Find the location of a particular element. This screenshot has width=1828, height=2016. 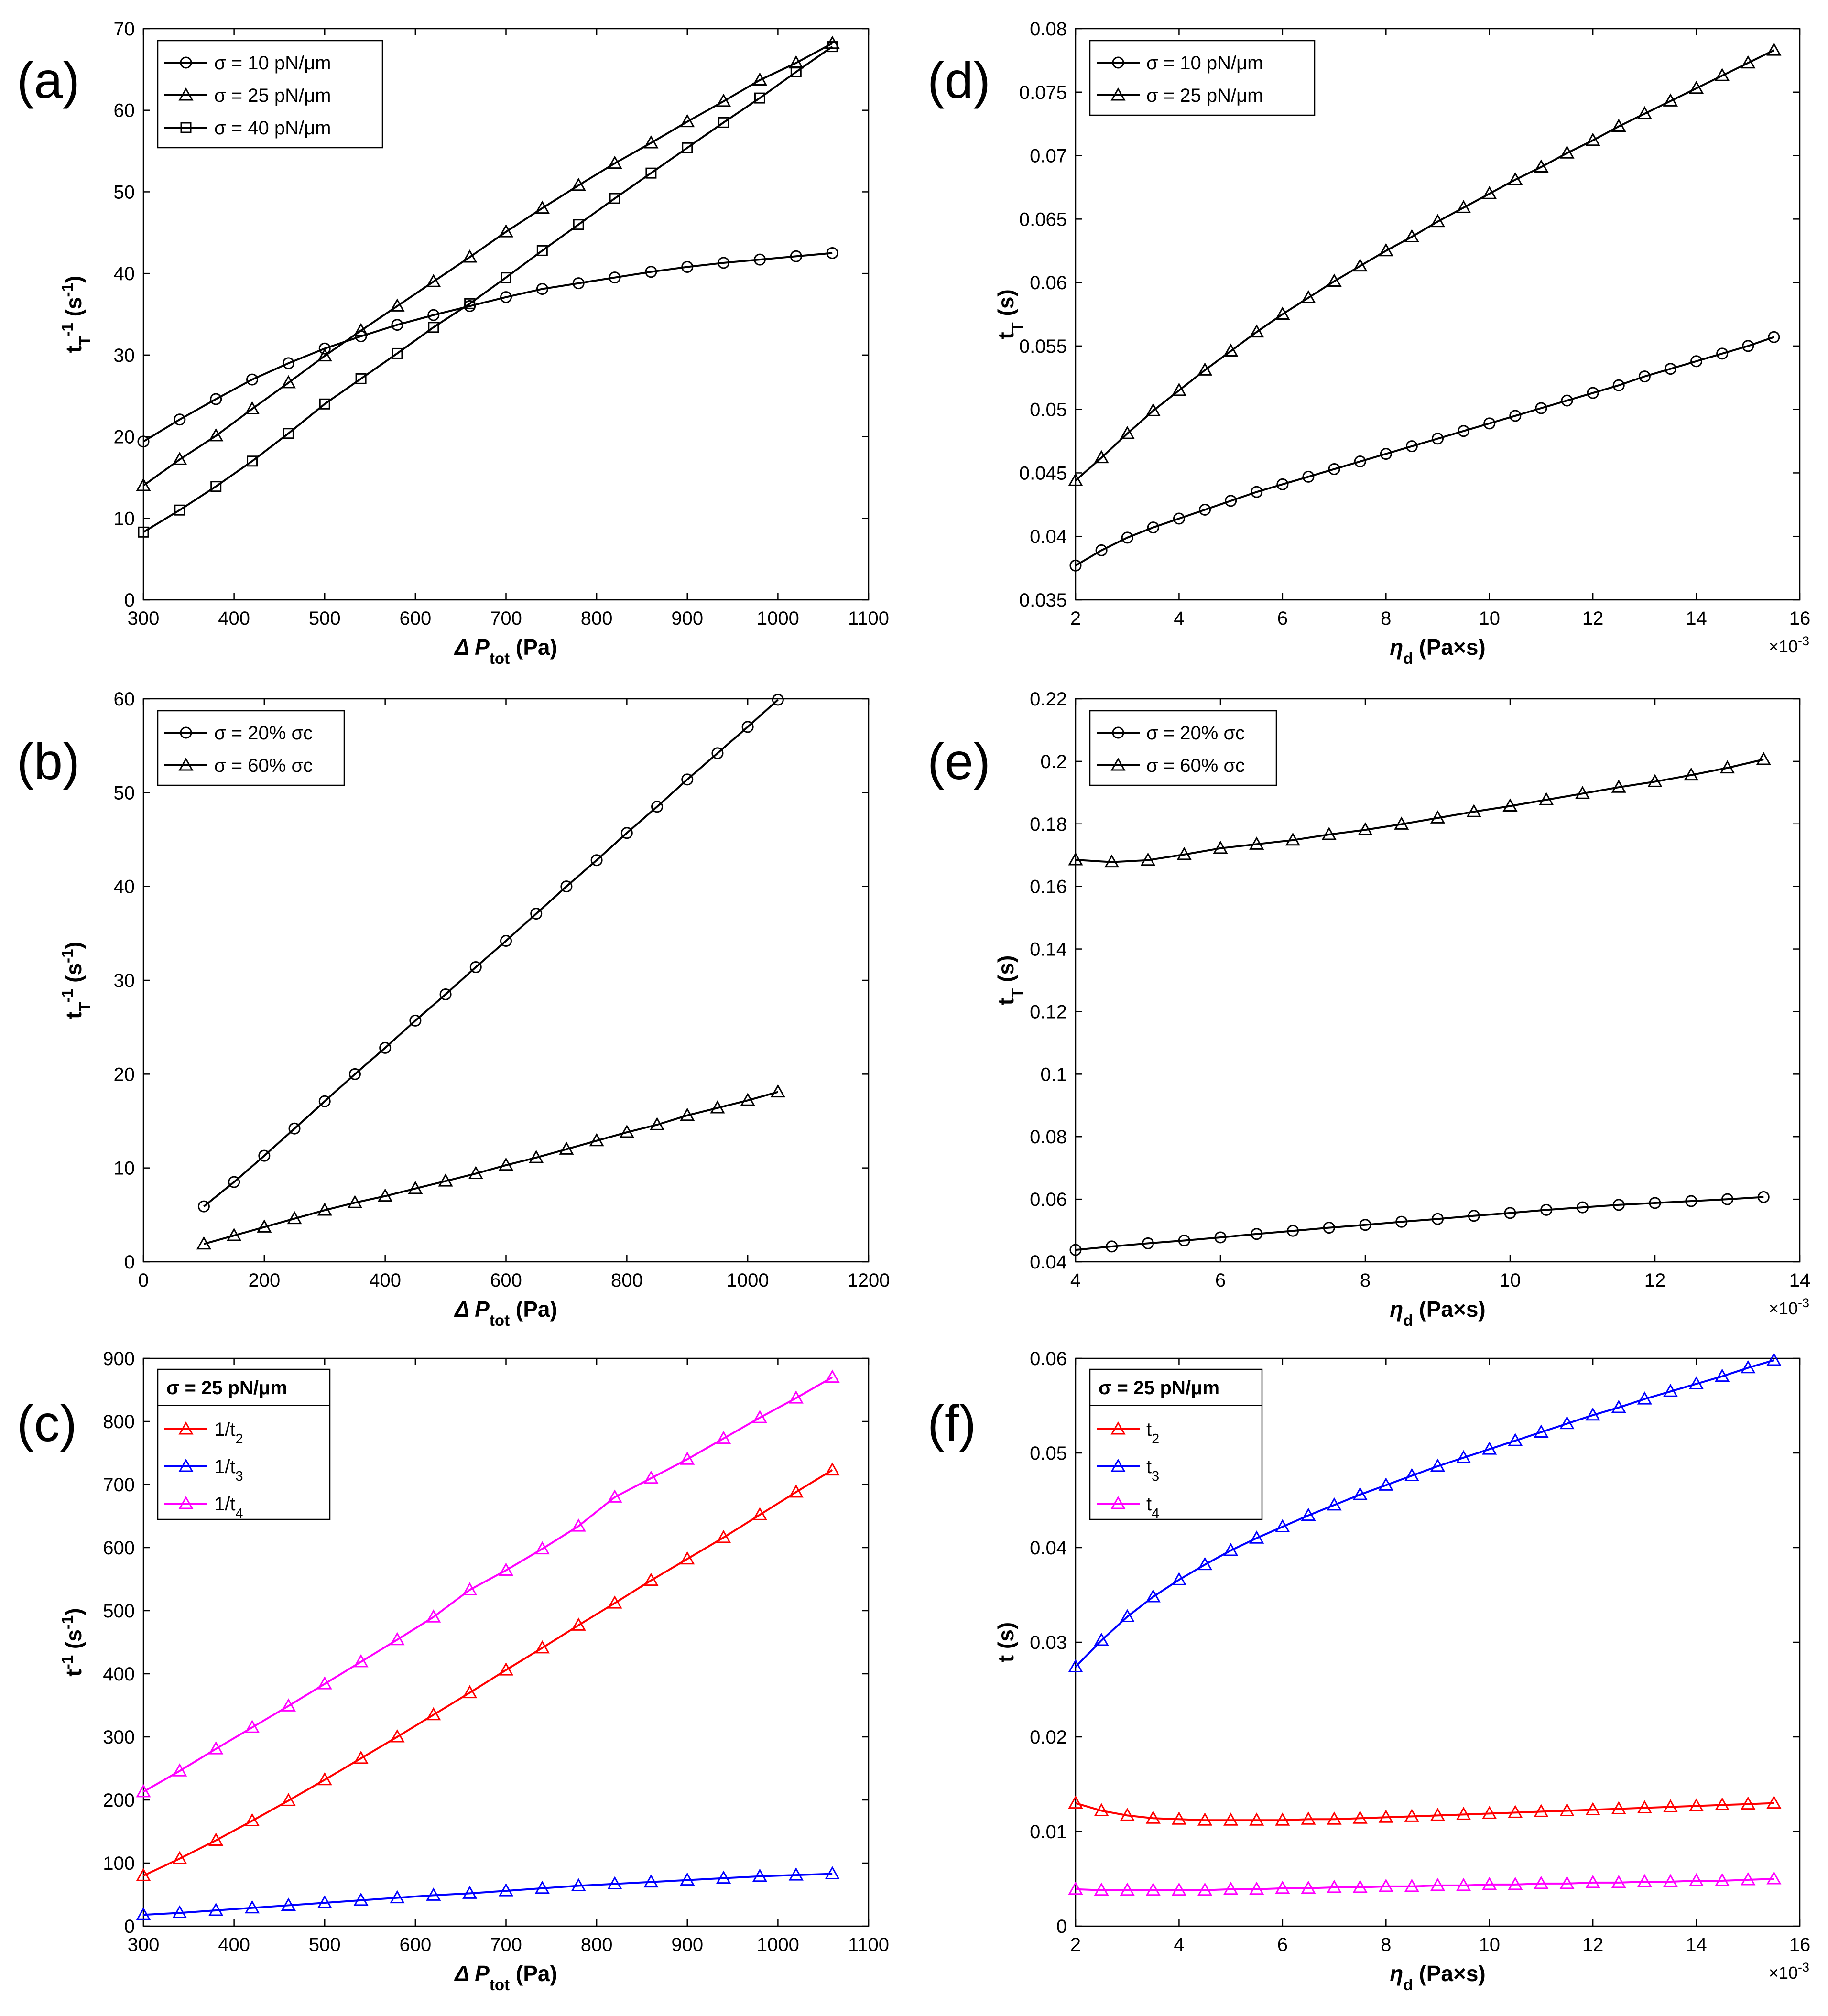

legend-title: σ = 25 pN/μm is located at coordinates (1159, 1387).